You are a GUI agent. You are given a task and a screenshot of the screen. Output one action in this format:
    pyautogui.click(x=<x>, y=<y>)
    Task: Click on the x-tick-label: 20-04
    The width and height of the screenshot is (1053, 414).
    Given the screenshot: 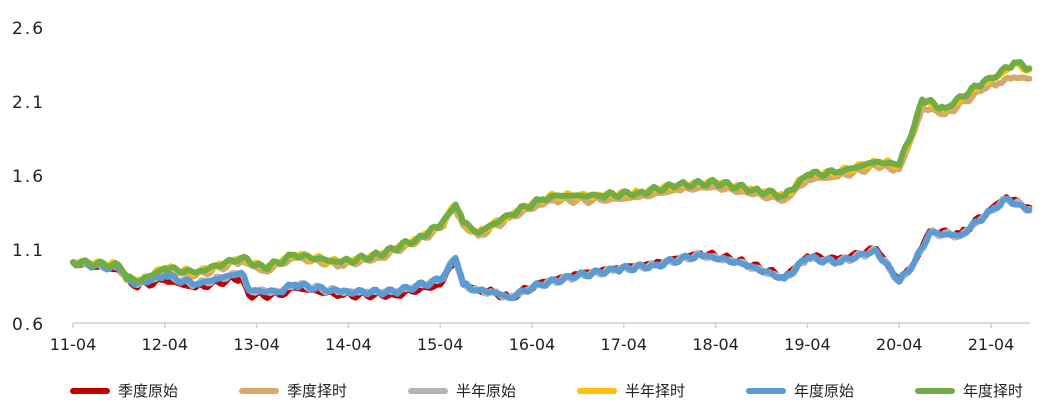 What is the action you would take?
    pyautogui.click(x=899, y=344)
    